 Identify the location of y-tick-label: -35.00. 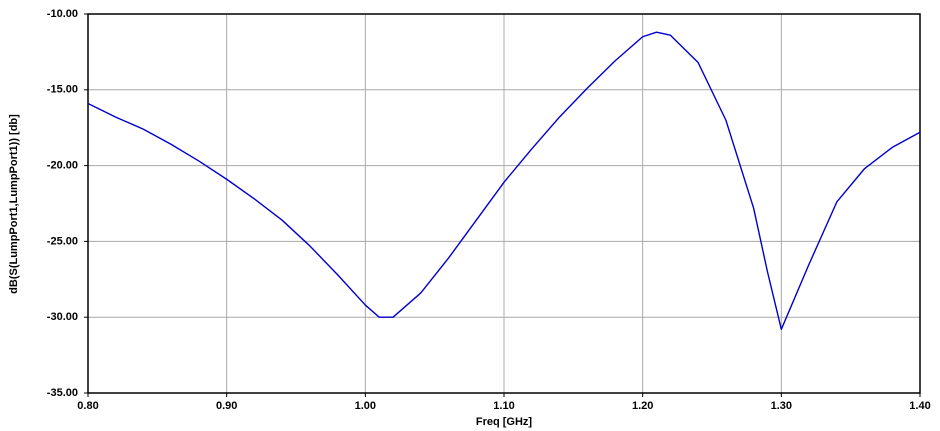
(62, 393).